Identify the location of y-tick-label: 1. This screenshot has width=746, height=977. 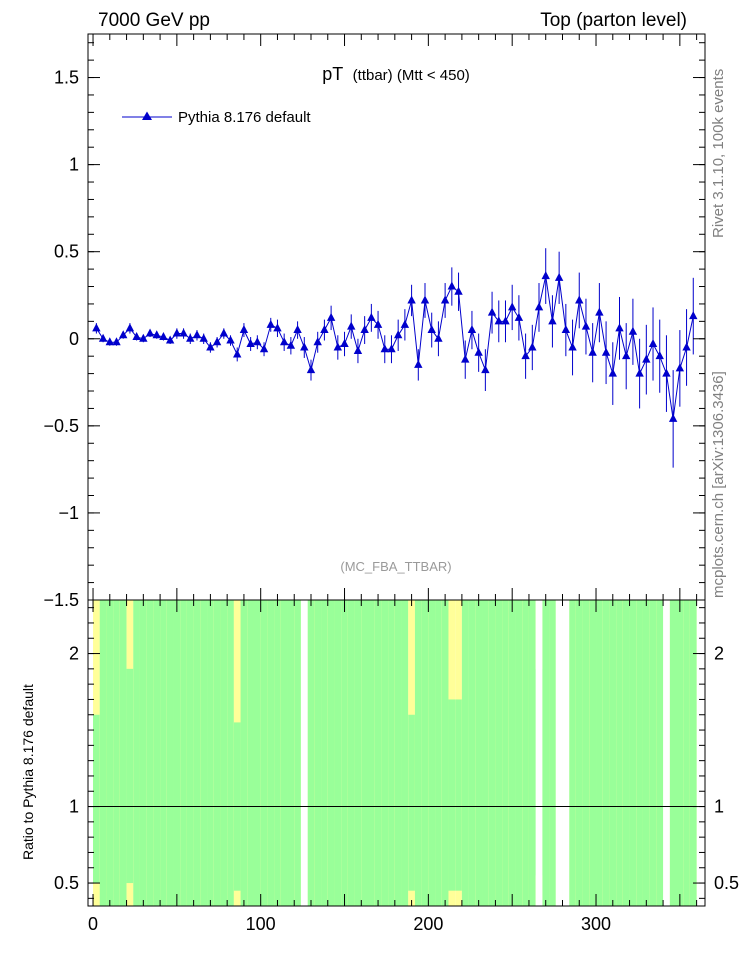
(74, 165).